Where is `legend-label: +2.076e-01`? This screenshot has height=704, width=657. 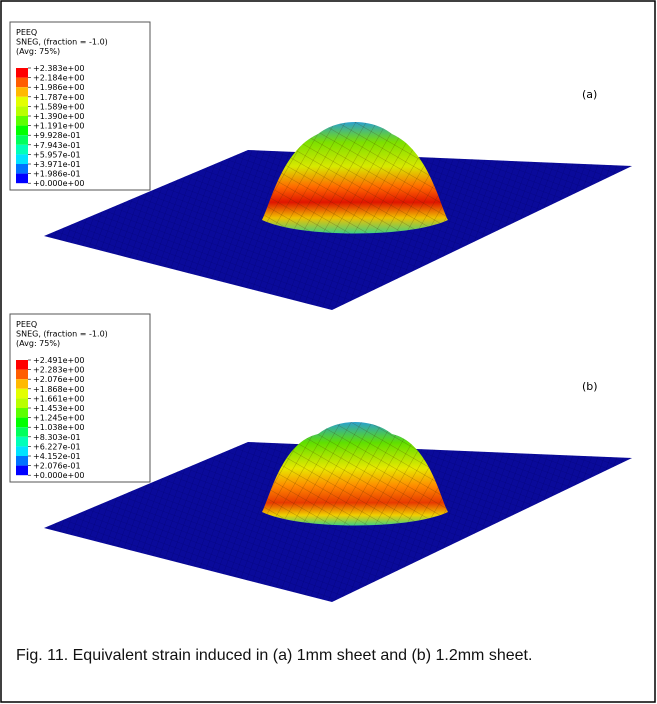
legend-label: +2.076e-01 is located at coordinates (57, 466).